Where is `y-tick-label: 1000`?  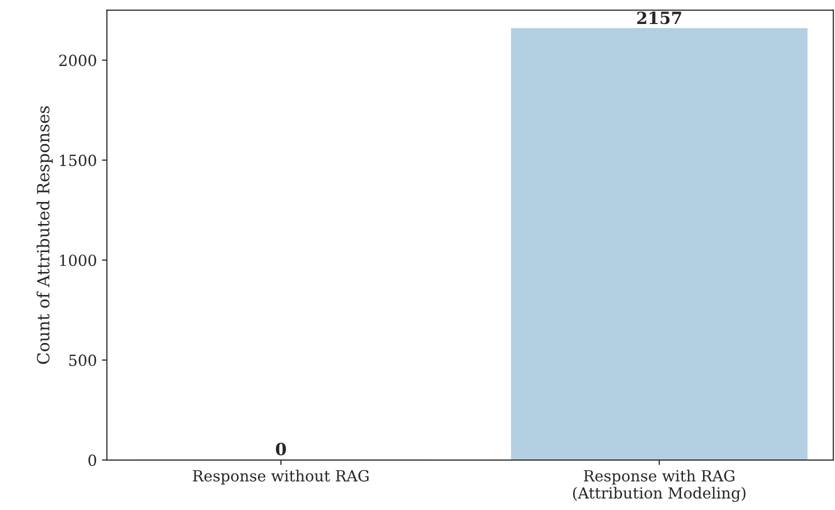
y-tick-label: 1000 is located at coordinates (78, 260).